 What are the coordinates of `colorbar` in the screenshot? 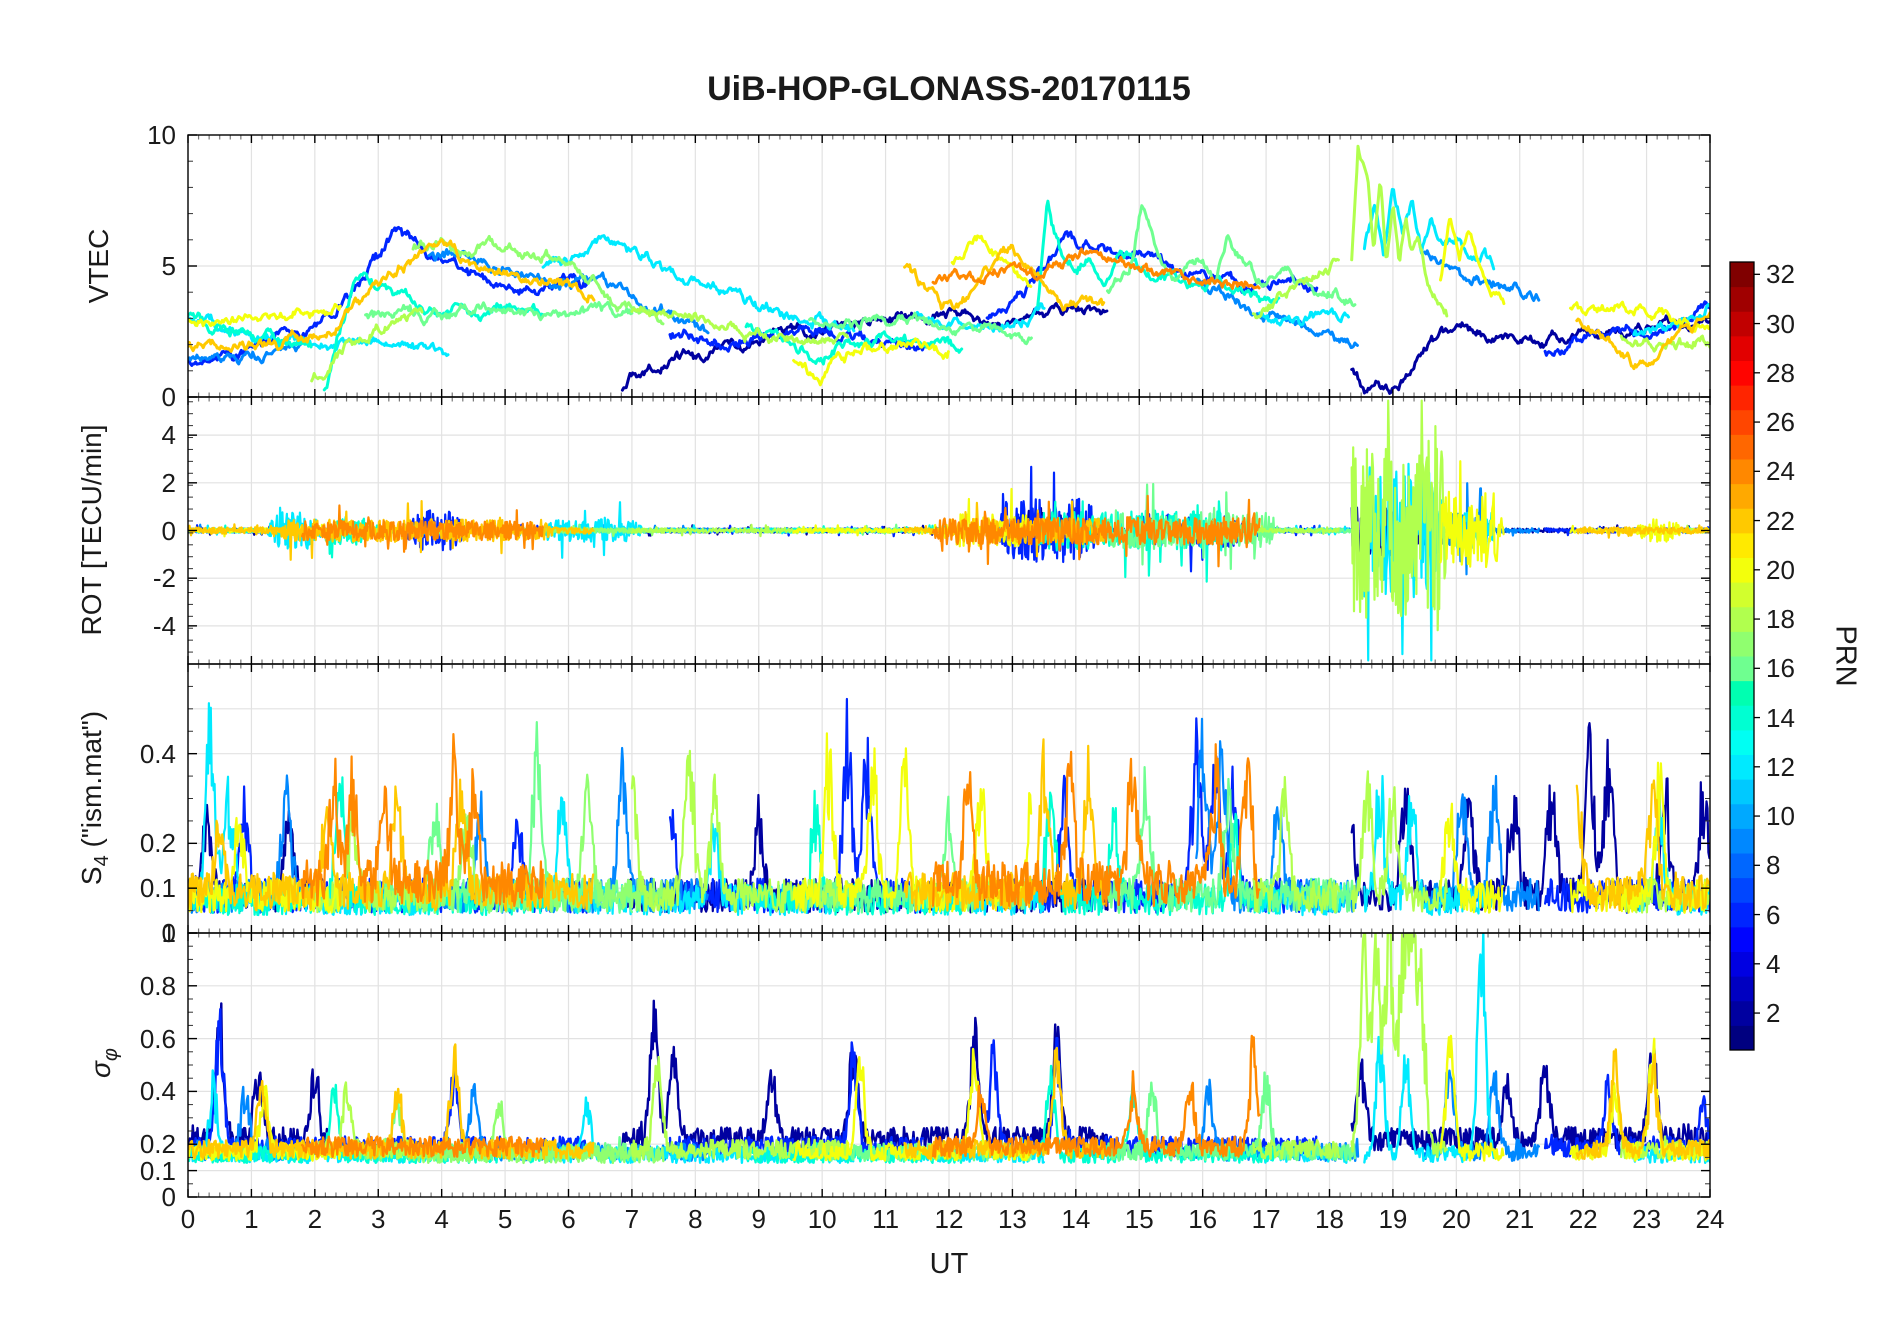 It's located at (1744, 656).